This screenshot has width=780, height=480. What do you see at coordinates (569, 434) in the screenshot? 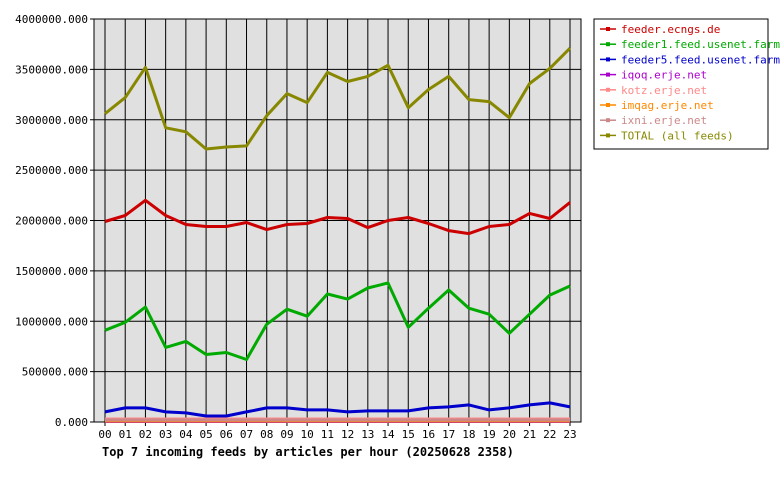
I see `x-tick-label: 23` at bounding box center [569, 434].